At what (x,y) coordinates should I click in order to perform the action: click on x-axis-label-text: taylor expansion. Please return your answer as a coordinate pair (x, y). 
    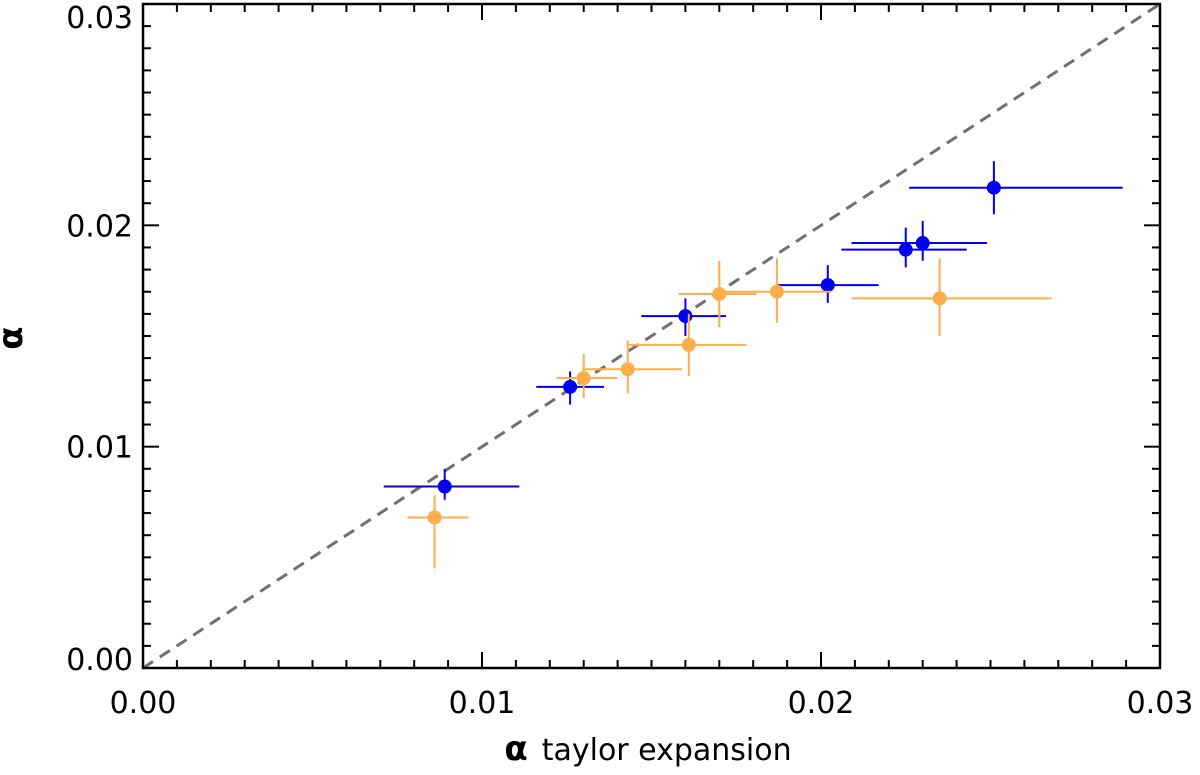
    Looking at the image, I should click on (667, 750).